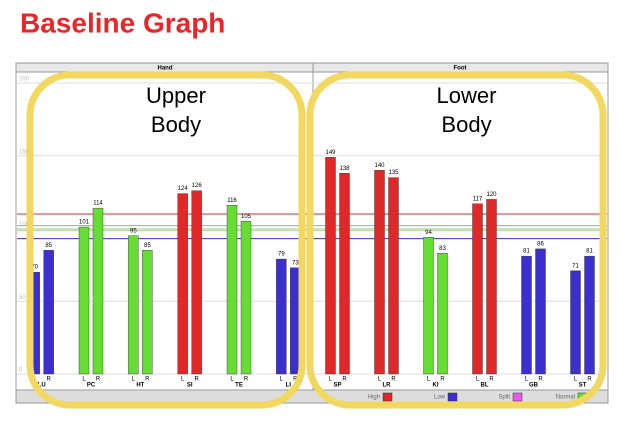  Describe the element at coordinates (165, 69) in the screenshot. I see `panel-label: Hand` at that location.